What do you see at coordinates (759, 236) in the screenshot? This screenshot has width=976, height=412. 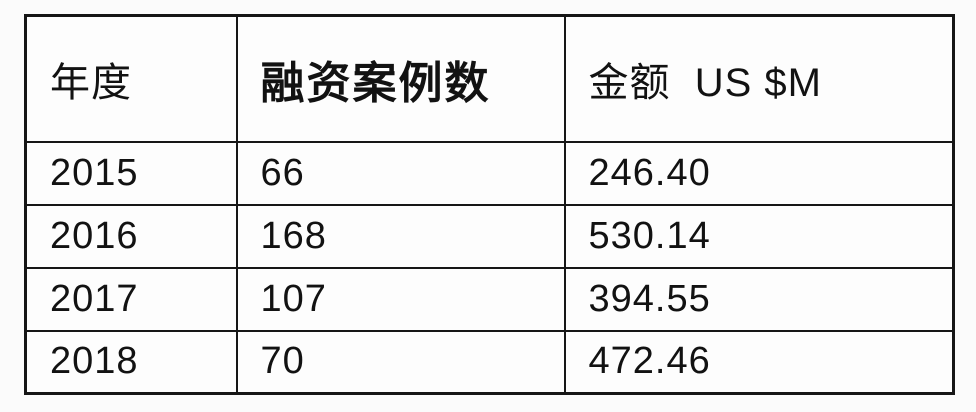 I see `cell-amount: 530.14` at bounding box center [759, 236].